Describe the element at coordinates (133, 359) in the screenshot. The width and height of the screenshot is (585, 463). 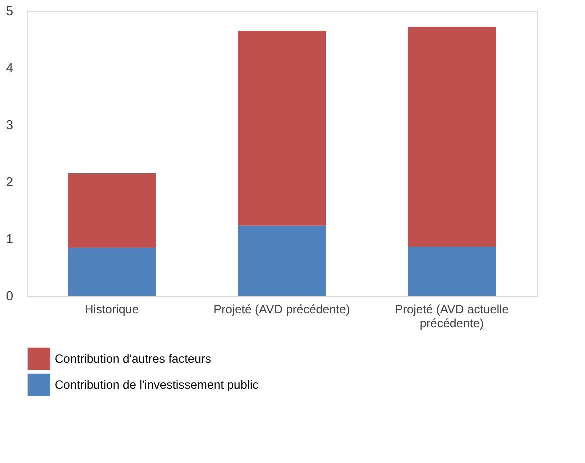
I see `legend-label: Contribution d'autres facteurs` at that location.